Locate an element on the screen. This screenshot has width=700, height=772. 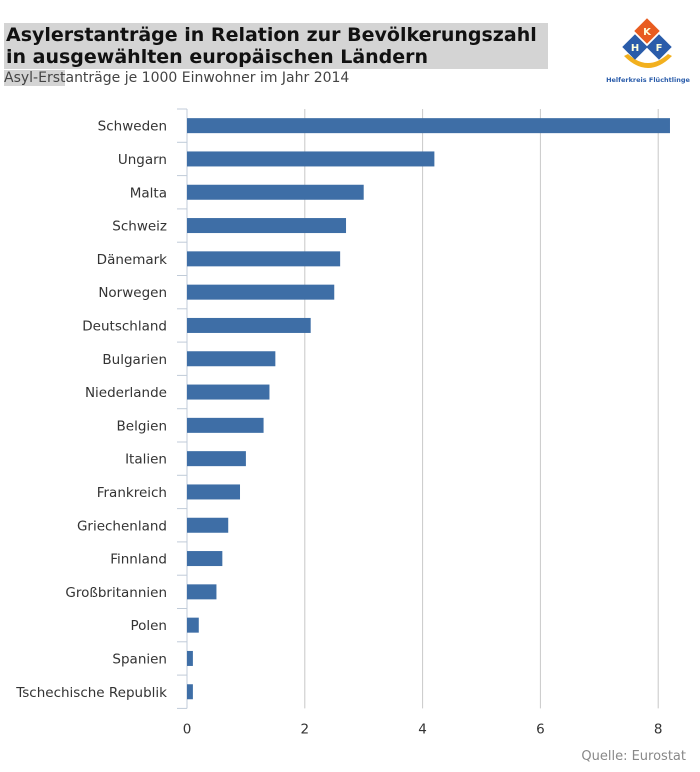
category-label: Italien is located at coordinates (146, 460).